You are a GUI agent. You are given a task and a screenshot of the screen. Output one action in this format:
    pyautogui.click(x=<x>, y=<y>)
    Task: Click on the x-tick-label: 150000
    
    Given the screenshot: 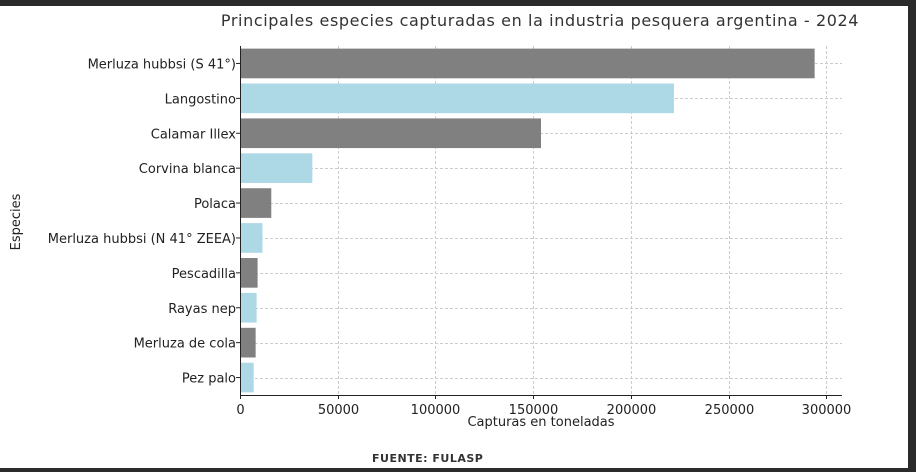 What is the action you would take?
    pyautogui.click(x=534, y=410)
    